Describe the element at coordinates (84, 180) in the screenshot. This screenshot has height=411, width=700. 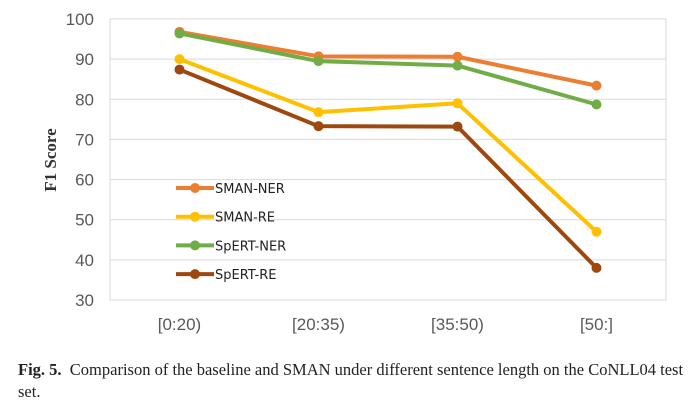
I see `y-tick-label: 60` at that location.